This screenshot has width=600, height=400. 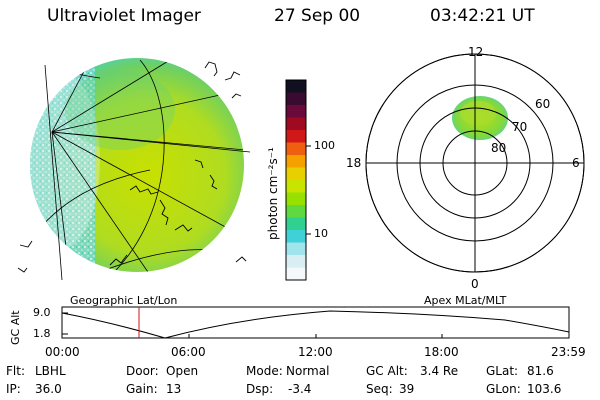 I want to click on altitude-ylabel: GC Alt, so click(x=15, y=327).